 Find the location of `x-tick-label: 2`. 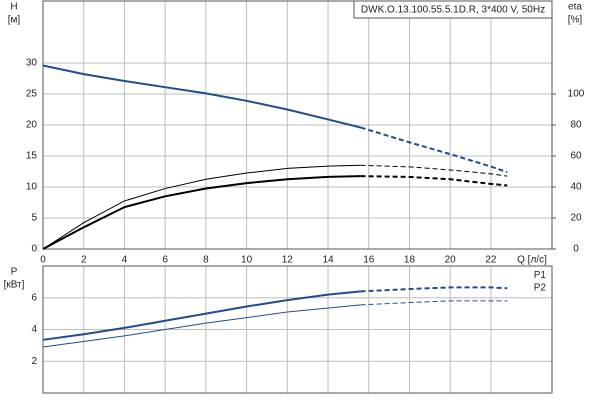

x-tick-label: 2 is located at coordinates (84, 260).